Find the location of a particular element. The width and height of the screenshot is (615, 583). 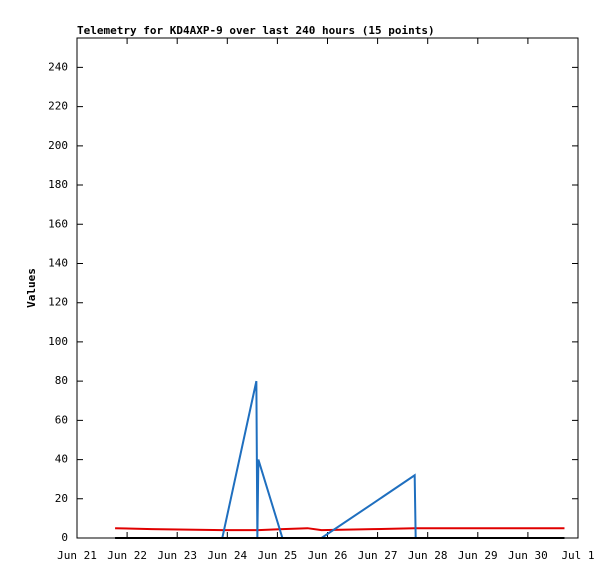

x-tick-label: Jun 24 is located at coordinates (227, 555).